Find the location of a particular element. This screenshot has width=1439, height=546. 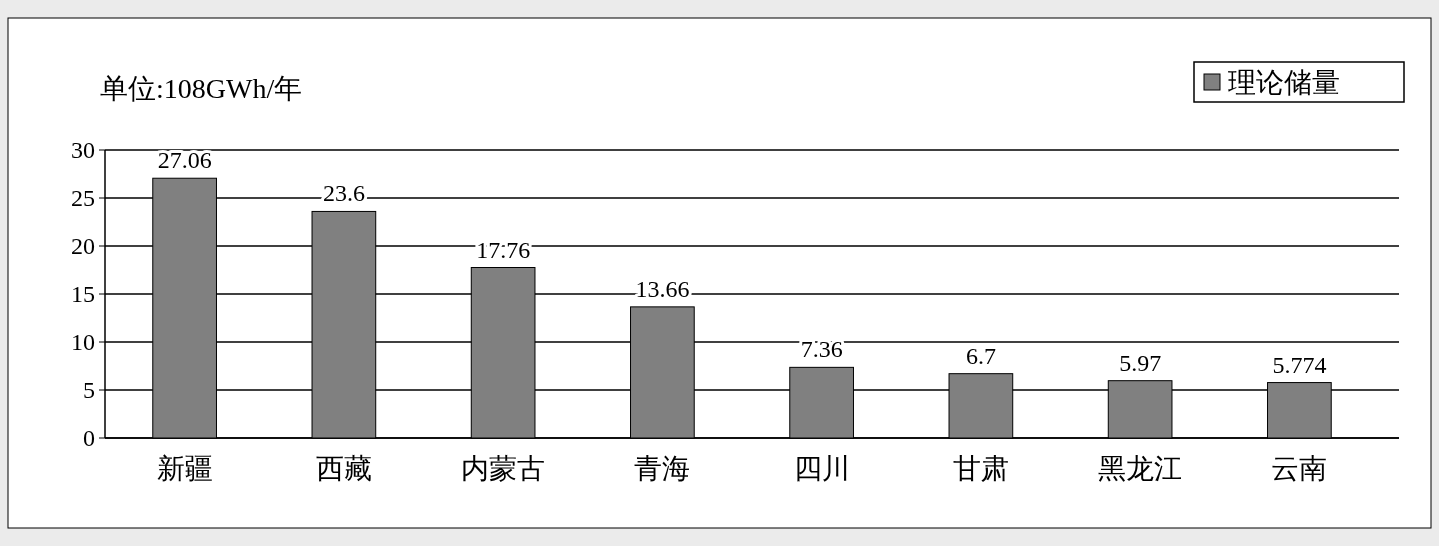

y-tick-label: 20 is located at coordinates (83, 246).